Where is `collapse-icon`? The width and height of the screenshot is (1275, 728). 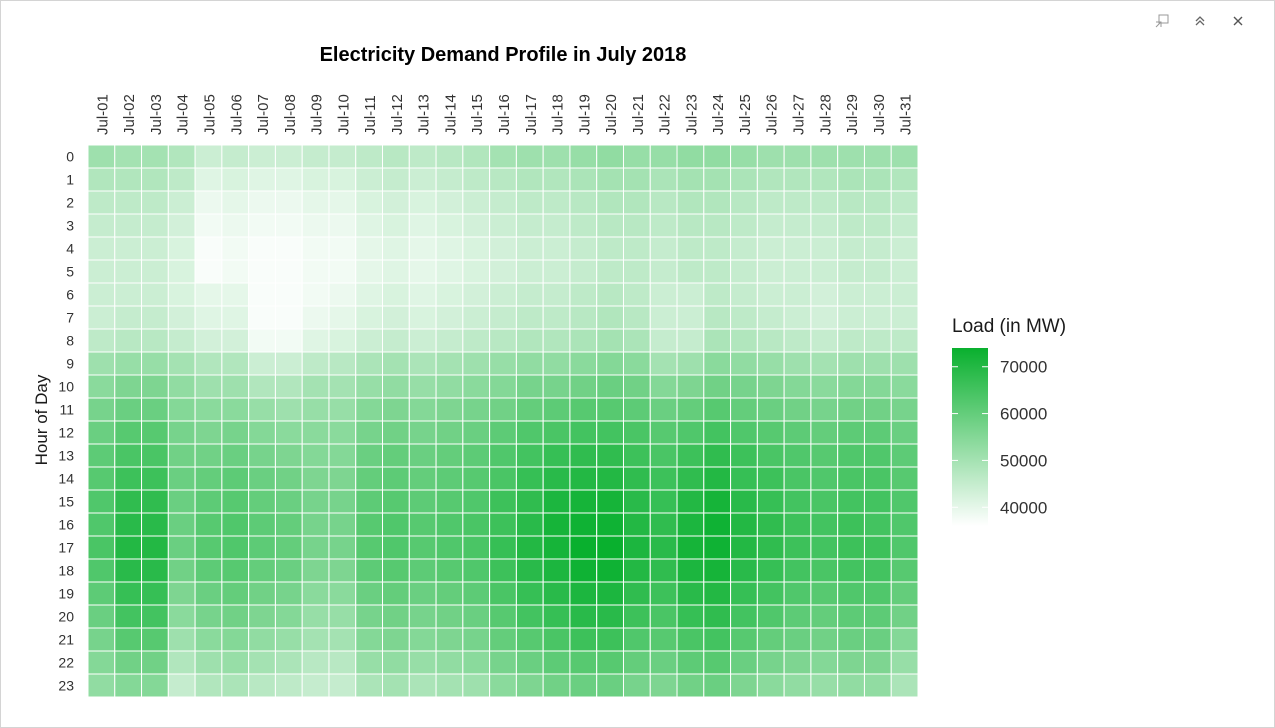
collapse-icon is located at coordinates (1200, 21).